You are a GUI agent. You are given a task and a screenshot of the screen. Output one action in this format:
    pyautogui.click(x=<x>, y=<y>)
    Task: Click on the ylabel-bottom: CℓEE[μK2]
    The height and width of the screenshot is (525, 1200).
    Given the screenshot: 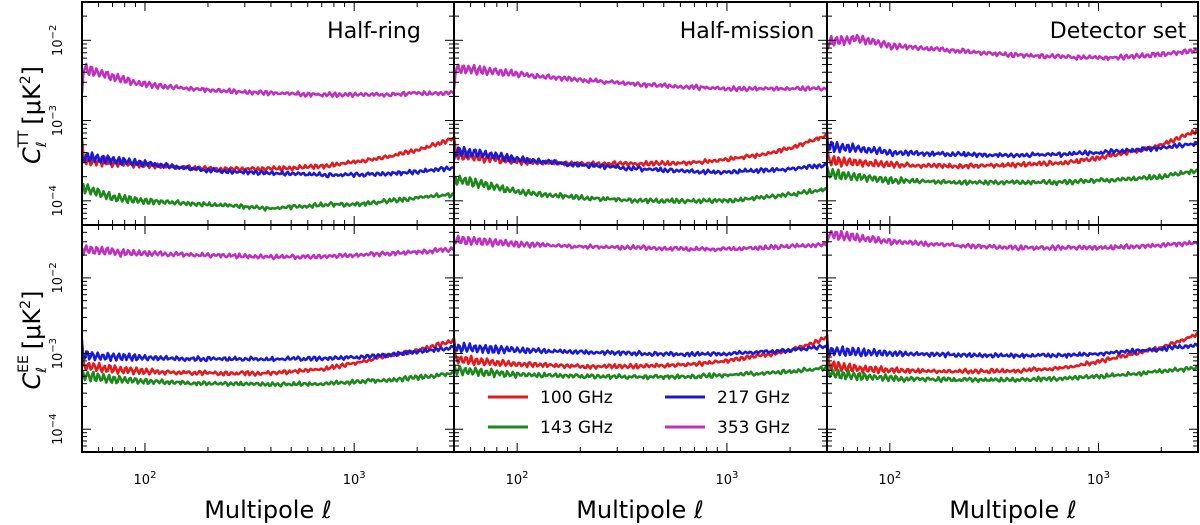 What is the action you would take?
    pyautogui.click(x=33, y=340)
    